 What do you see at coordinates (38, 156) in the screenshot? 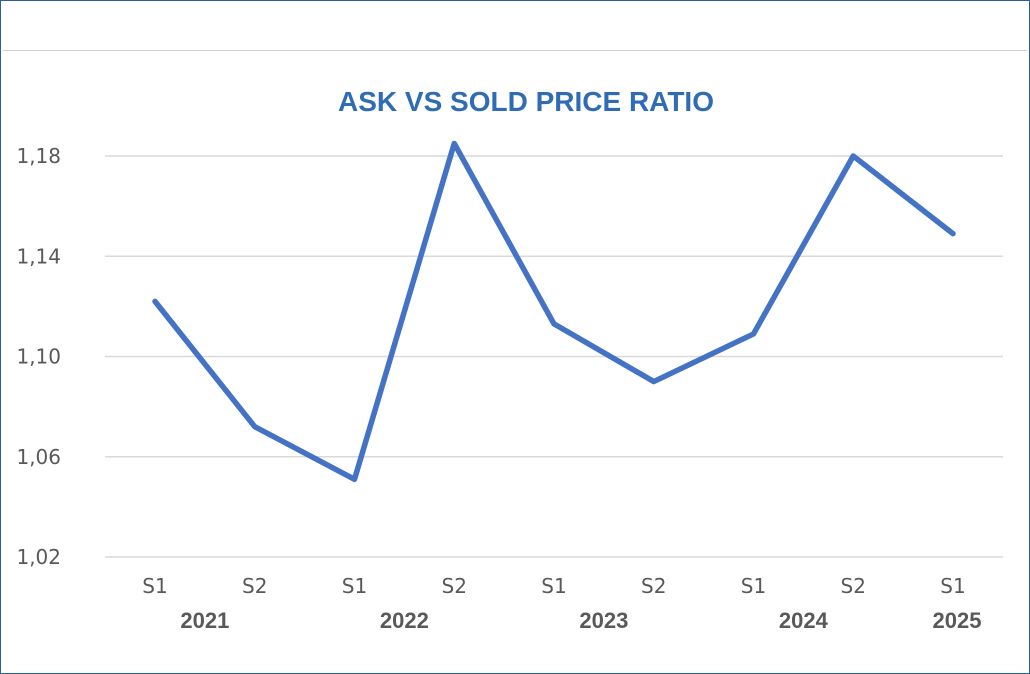
I see `y-tick-label: 1,18` at bounding box center [38, 156].